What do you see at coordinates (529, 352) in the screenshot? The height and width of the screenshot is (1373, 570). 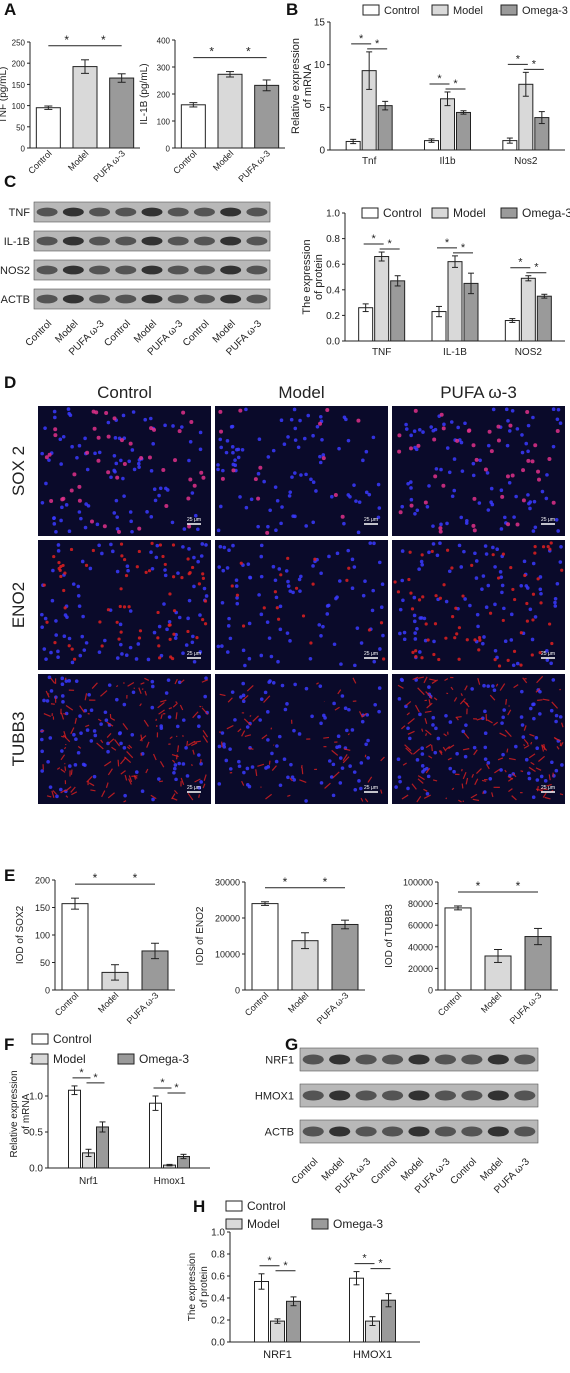 I see `category-C-2: NOS2` at bounding box center [529, 352].